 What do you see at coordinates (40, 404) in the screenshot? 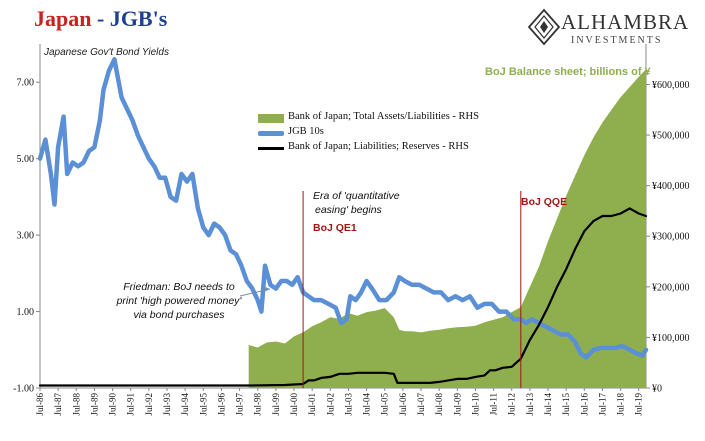
I see `x-tick-label: Jul-86` at bounding box center [40, 404].